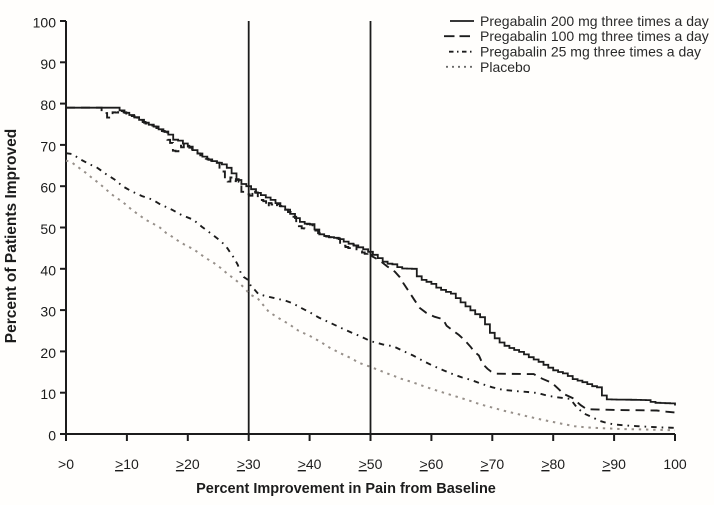 The image size is (714, 505). What do you see at coordinates (188, 464) in the screenshot?
I see `svg-text: >20` at bounding box center [188, 464].